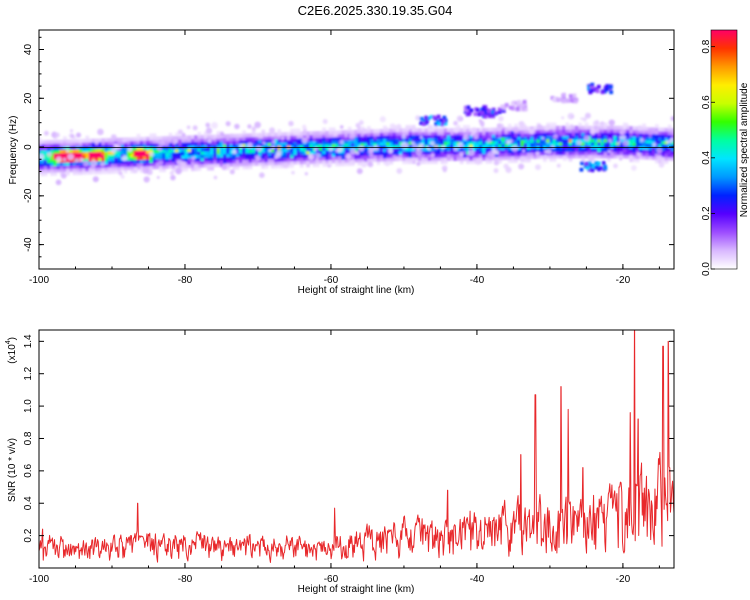 The width and height of the screenshot is (750, 600). What do you see at coordinates (706, 46) in the screenshot?
I see `colorbar-tick-label: 0.8` at bounding box center [706, 46].